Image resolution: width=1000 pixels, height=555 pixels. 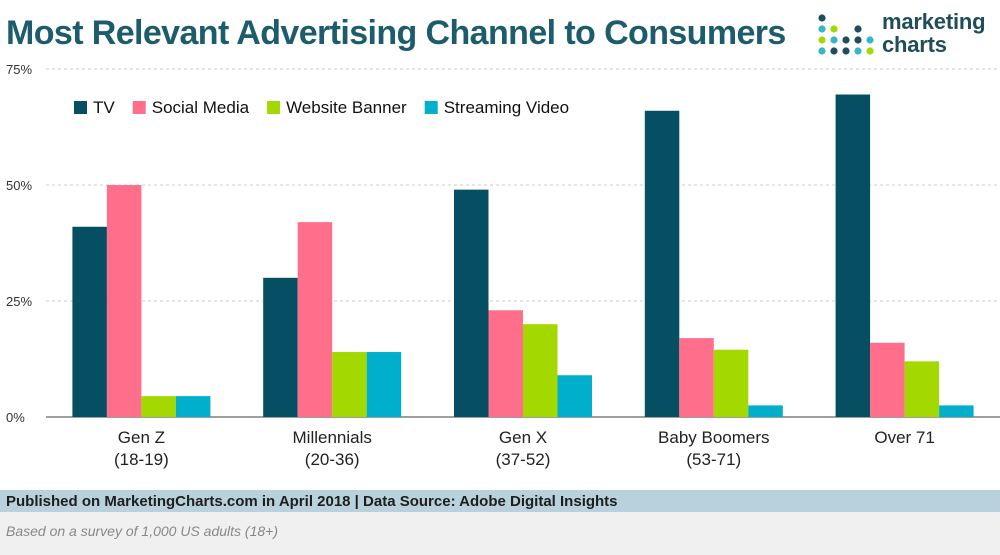 What do you see at coordinates (713, 459) in the screenshot?
I see `x-category-sublabel: (53-71)` at bounding box center [713, 459].